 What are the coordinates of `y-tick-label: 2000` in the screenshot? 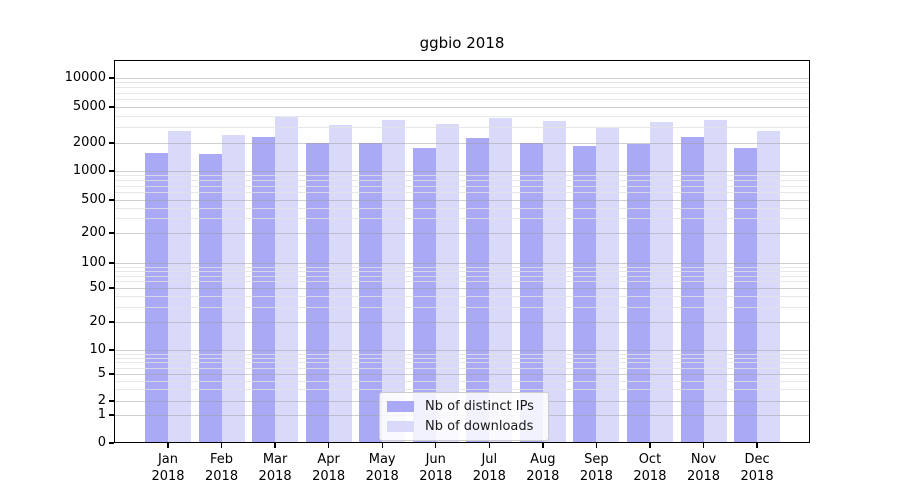 It's located at (89, 142).